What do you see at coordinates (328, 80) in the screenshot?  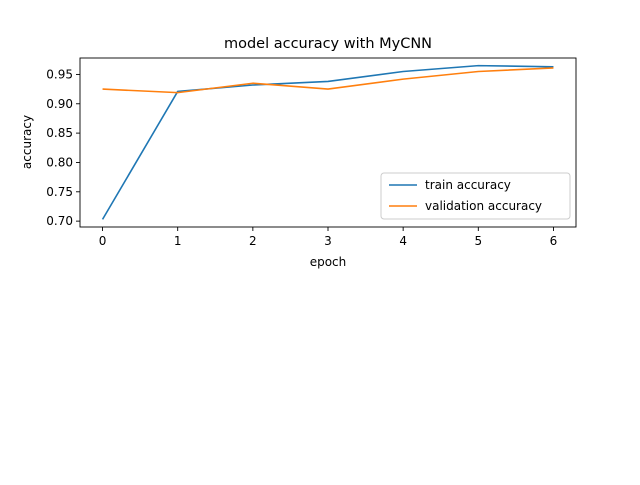 I see `series-line-validation-accuracy` at bounding box center [328, 80].